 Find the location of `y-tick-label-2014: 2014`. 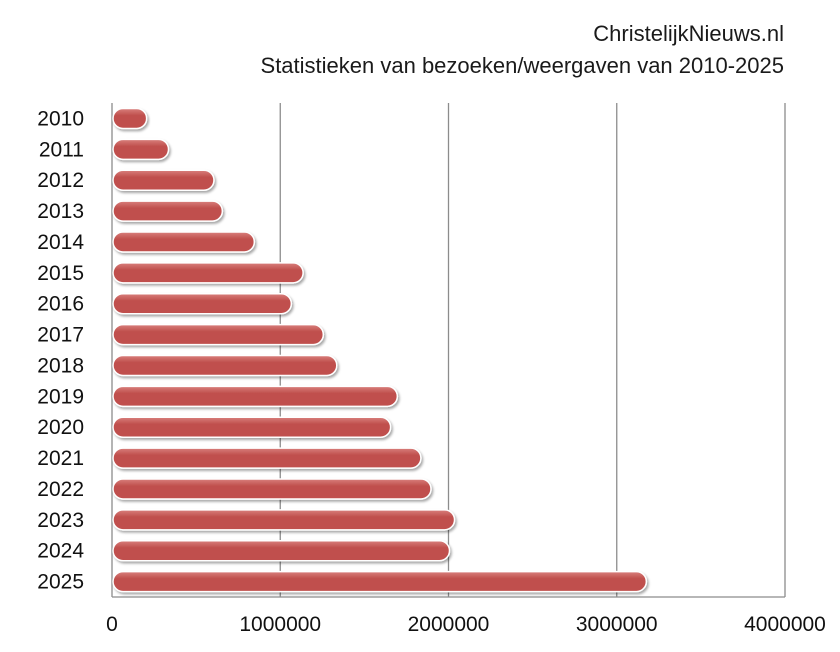

y-tick-label-2014: 2014 is located at coordinates (60, 242).